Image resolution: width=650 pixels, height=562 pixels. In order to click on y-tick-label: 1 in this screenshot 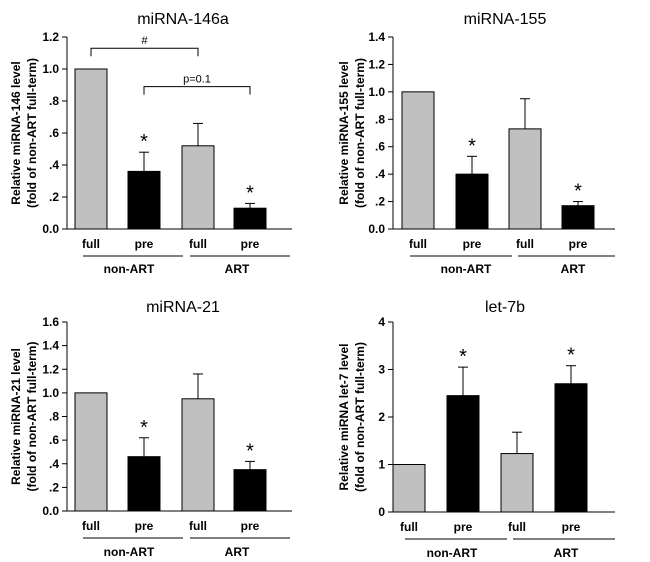, I will do `click(381, 465)`.